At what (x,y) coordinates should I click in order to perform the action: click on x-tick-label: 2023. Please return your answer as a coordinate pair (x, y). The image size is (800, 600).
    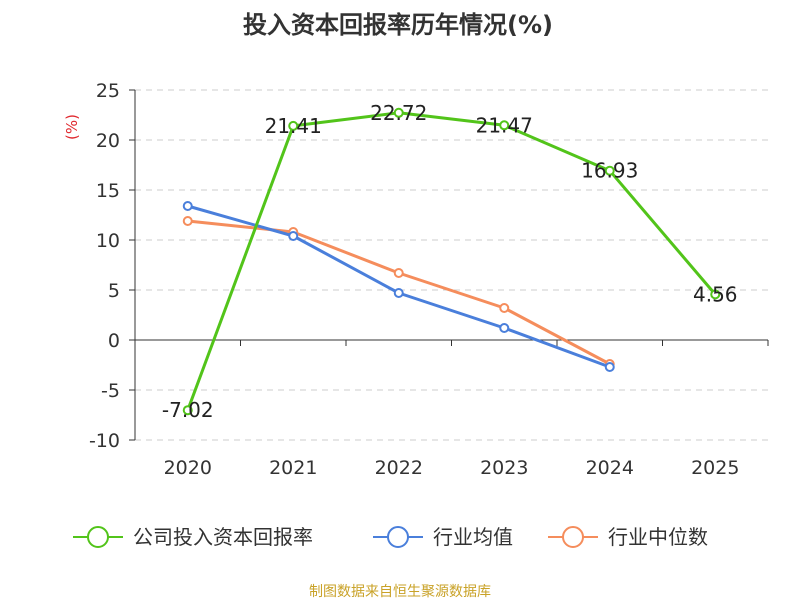
    Looking at the image, I should click on (504, 468).